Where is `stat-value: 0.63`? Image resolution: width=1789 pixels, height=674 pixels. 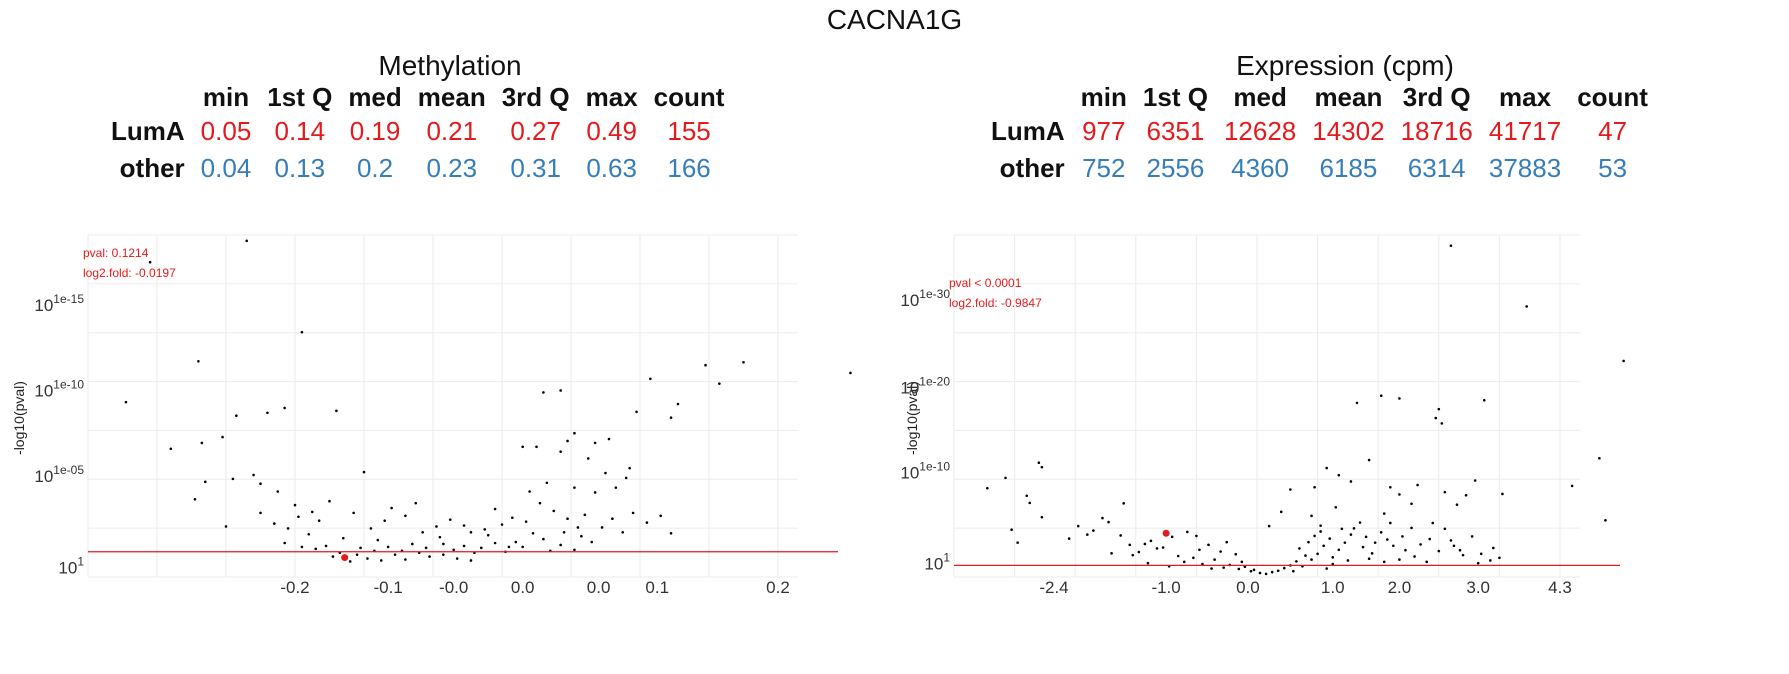
stat-value: 0.63 is located at coordinates (611, 168).